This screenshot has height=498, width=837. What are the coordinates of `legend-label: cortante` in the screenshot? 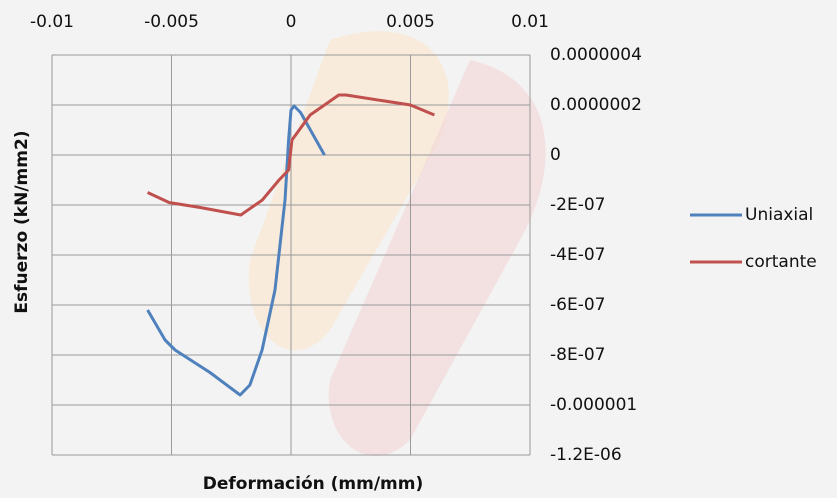 It's located at (781, 262).